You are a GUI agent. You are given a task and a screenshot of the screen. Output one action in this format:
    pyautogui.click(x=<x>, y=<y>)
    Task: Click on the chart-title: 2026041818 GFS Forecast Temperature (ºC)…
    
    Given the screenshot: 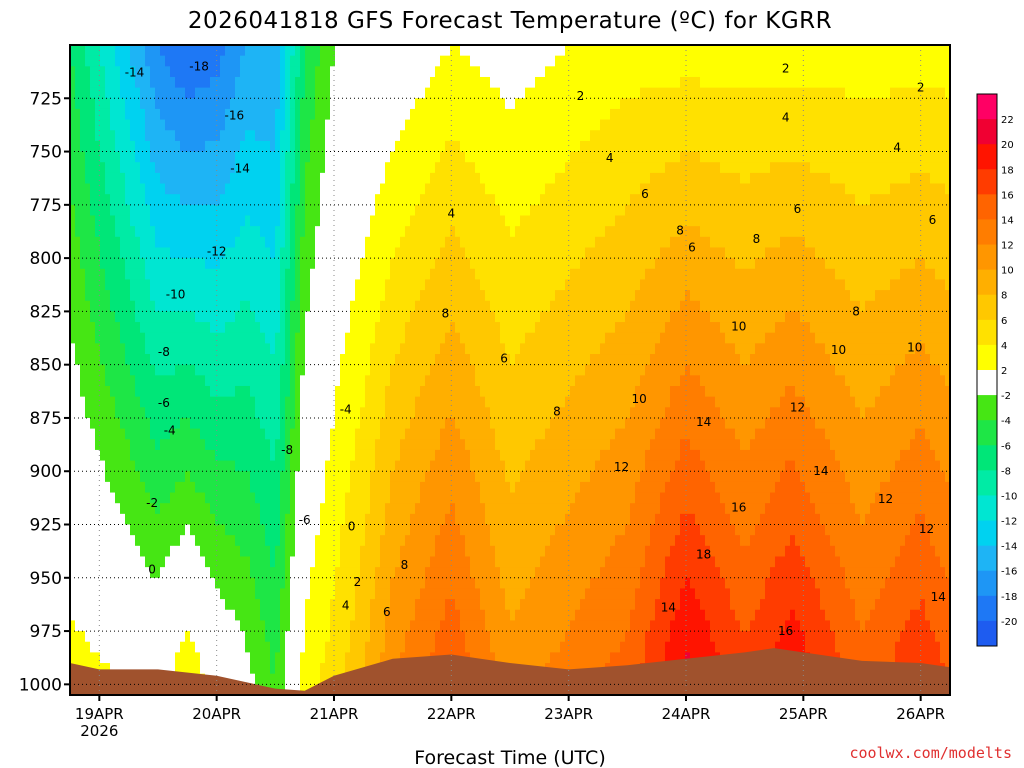 What is the action you would take?
    pyautogui.click(x=510, y=21)
    